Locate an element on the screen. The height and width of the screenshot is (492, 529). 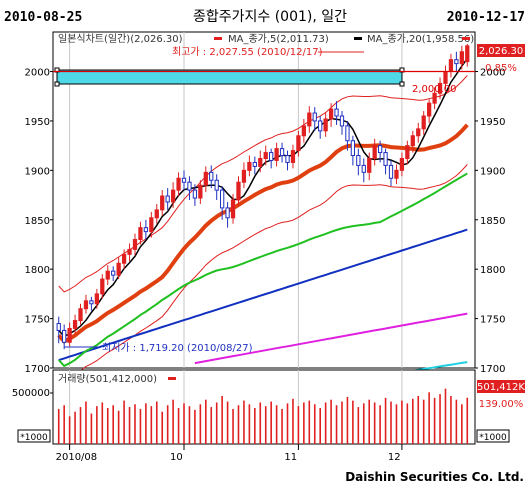
price-tick-label-right: 1800 is located at coordinates (492, 270).